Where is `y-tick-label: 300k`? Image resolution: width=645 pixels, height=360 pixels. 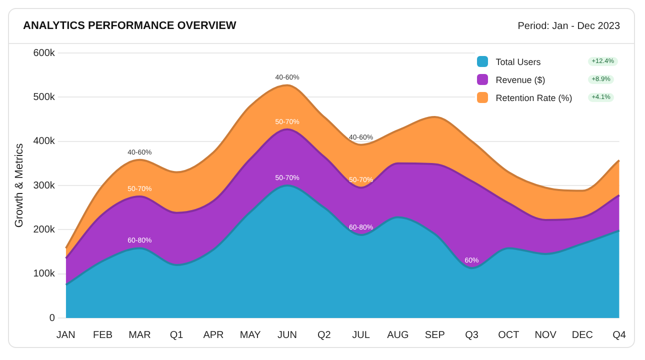
y-tick-label: 300k is located at coordinates (44, 186).